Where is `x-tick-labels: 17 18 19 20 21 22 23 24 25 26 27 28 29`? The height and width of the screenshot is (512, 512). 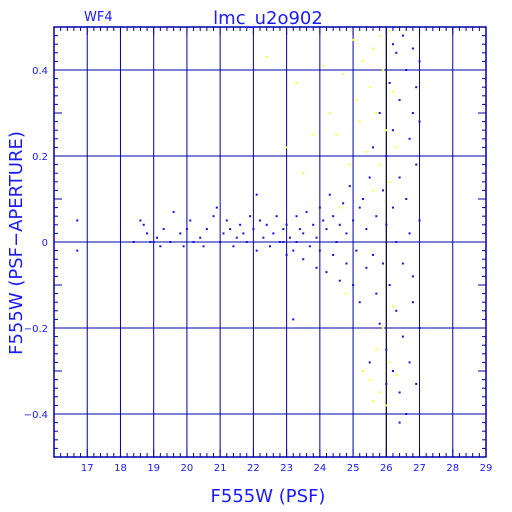
x-tick-labels: 17 18 19 20 21 22 23 24 25 26 27 28 29 is located at coordinates (287, 468).